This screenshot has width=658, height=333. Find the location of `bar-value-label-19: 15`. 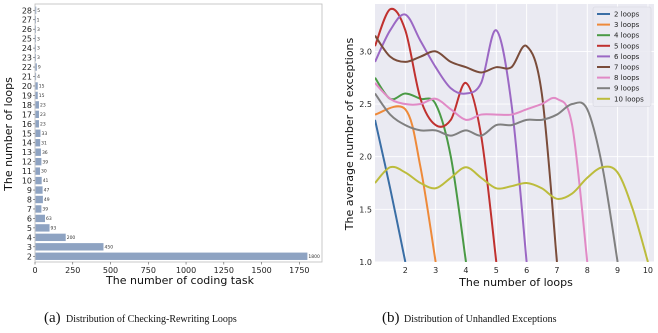

bar-value-label-19: 15 is located at coordinates (42, 96).